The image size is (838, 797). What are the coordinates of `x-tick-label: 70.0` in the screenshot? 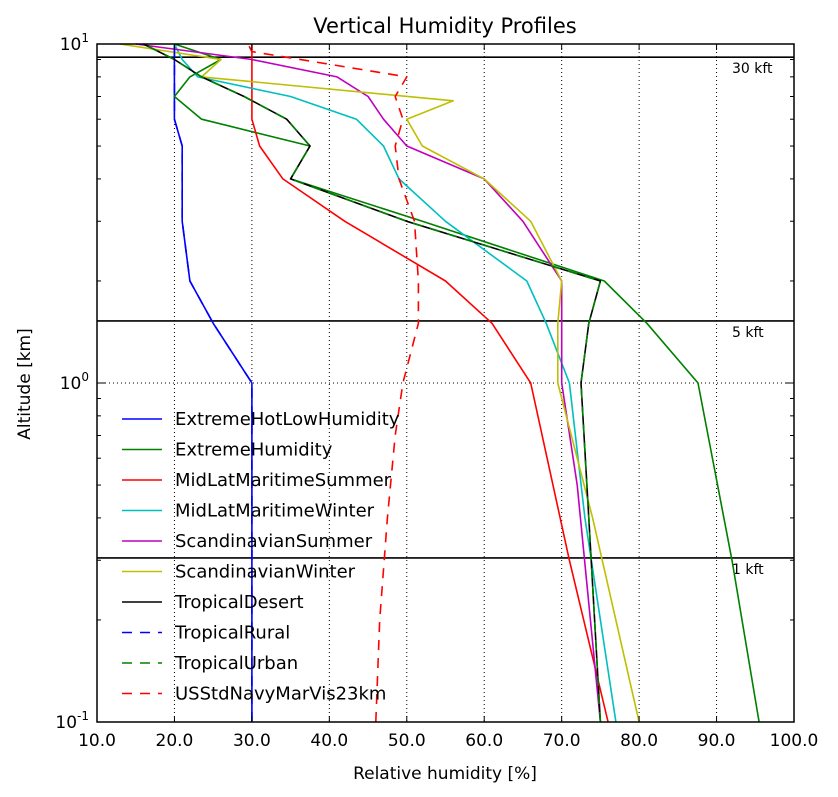 It's located at (562, 741).